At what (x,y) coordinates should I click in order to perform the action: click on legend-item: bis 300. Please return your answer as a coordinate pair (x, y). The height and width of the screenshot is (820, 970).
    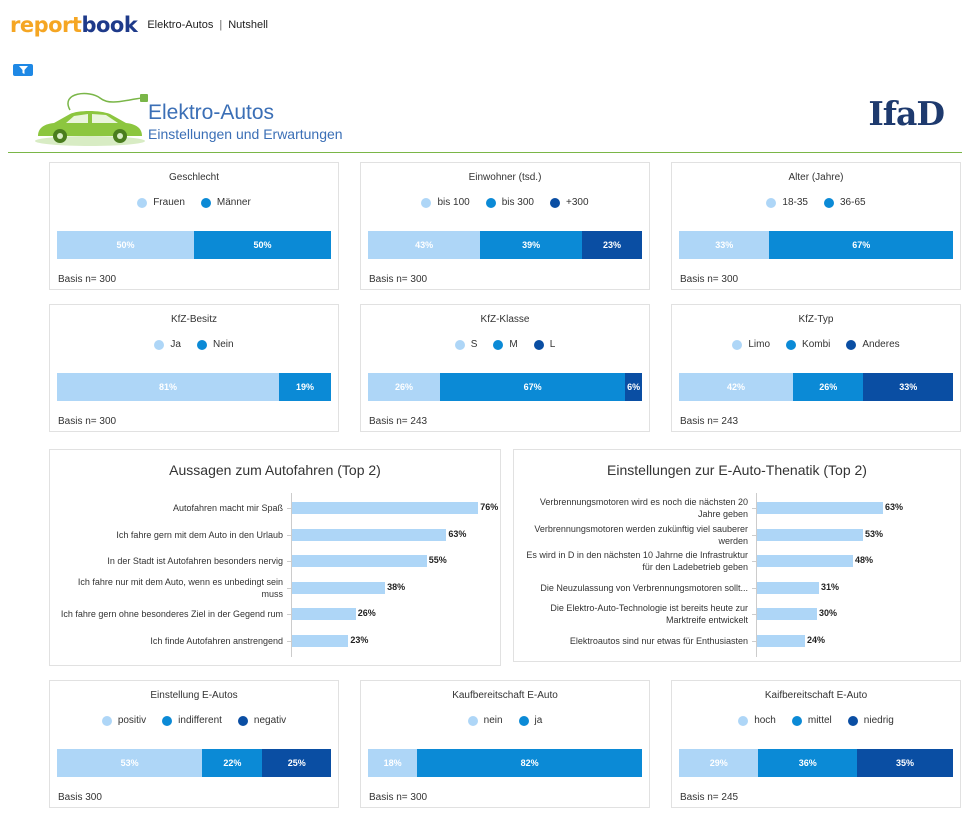
    Looking at the image, I should click on (509, 202).